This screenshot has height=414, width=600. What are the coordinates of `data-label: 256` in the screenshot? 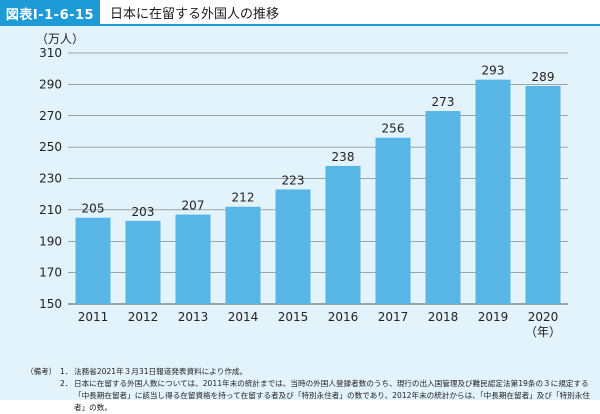 It's located at (393, 129).